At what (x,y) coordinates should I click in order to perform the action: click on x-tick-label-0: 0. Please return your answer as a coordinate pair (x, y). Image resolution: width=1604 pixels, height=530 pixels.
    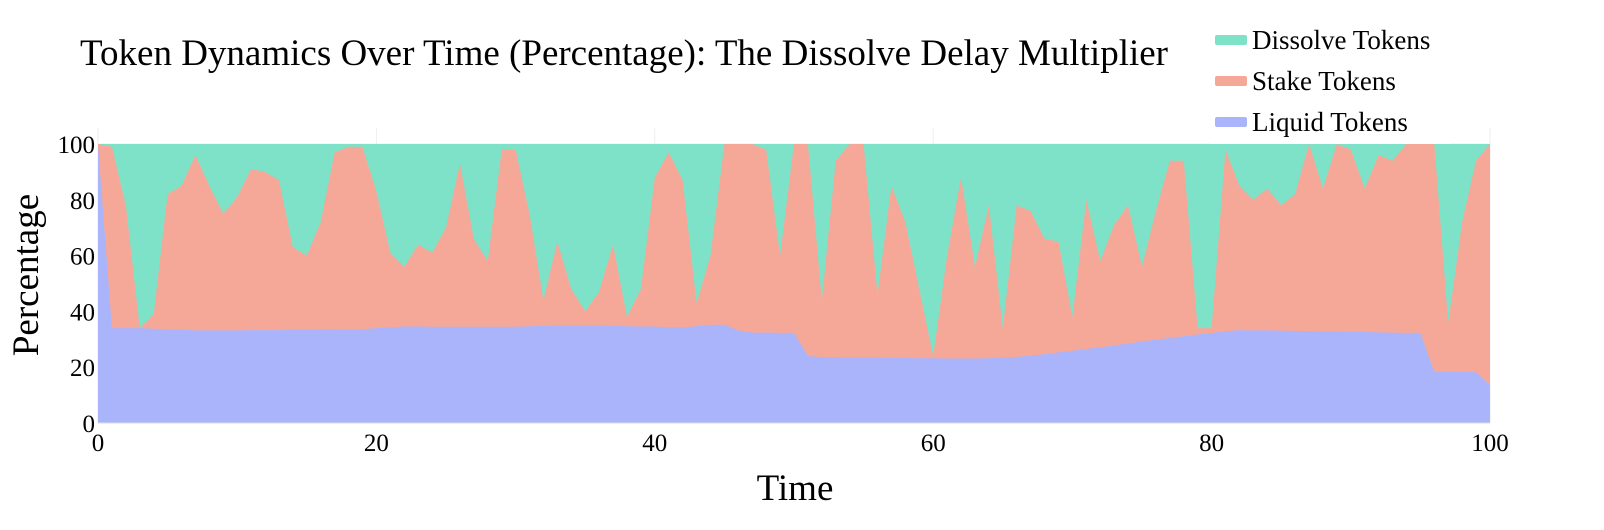
    Looking at the image, I should click on (98, 443).